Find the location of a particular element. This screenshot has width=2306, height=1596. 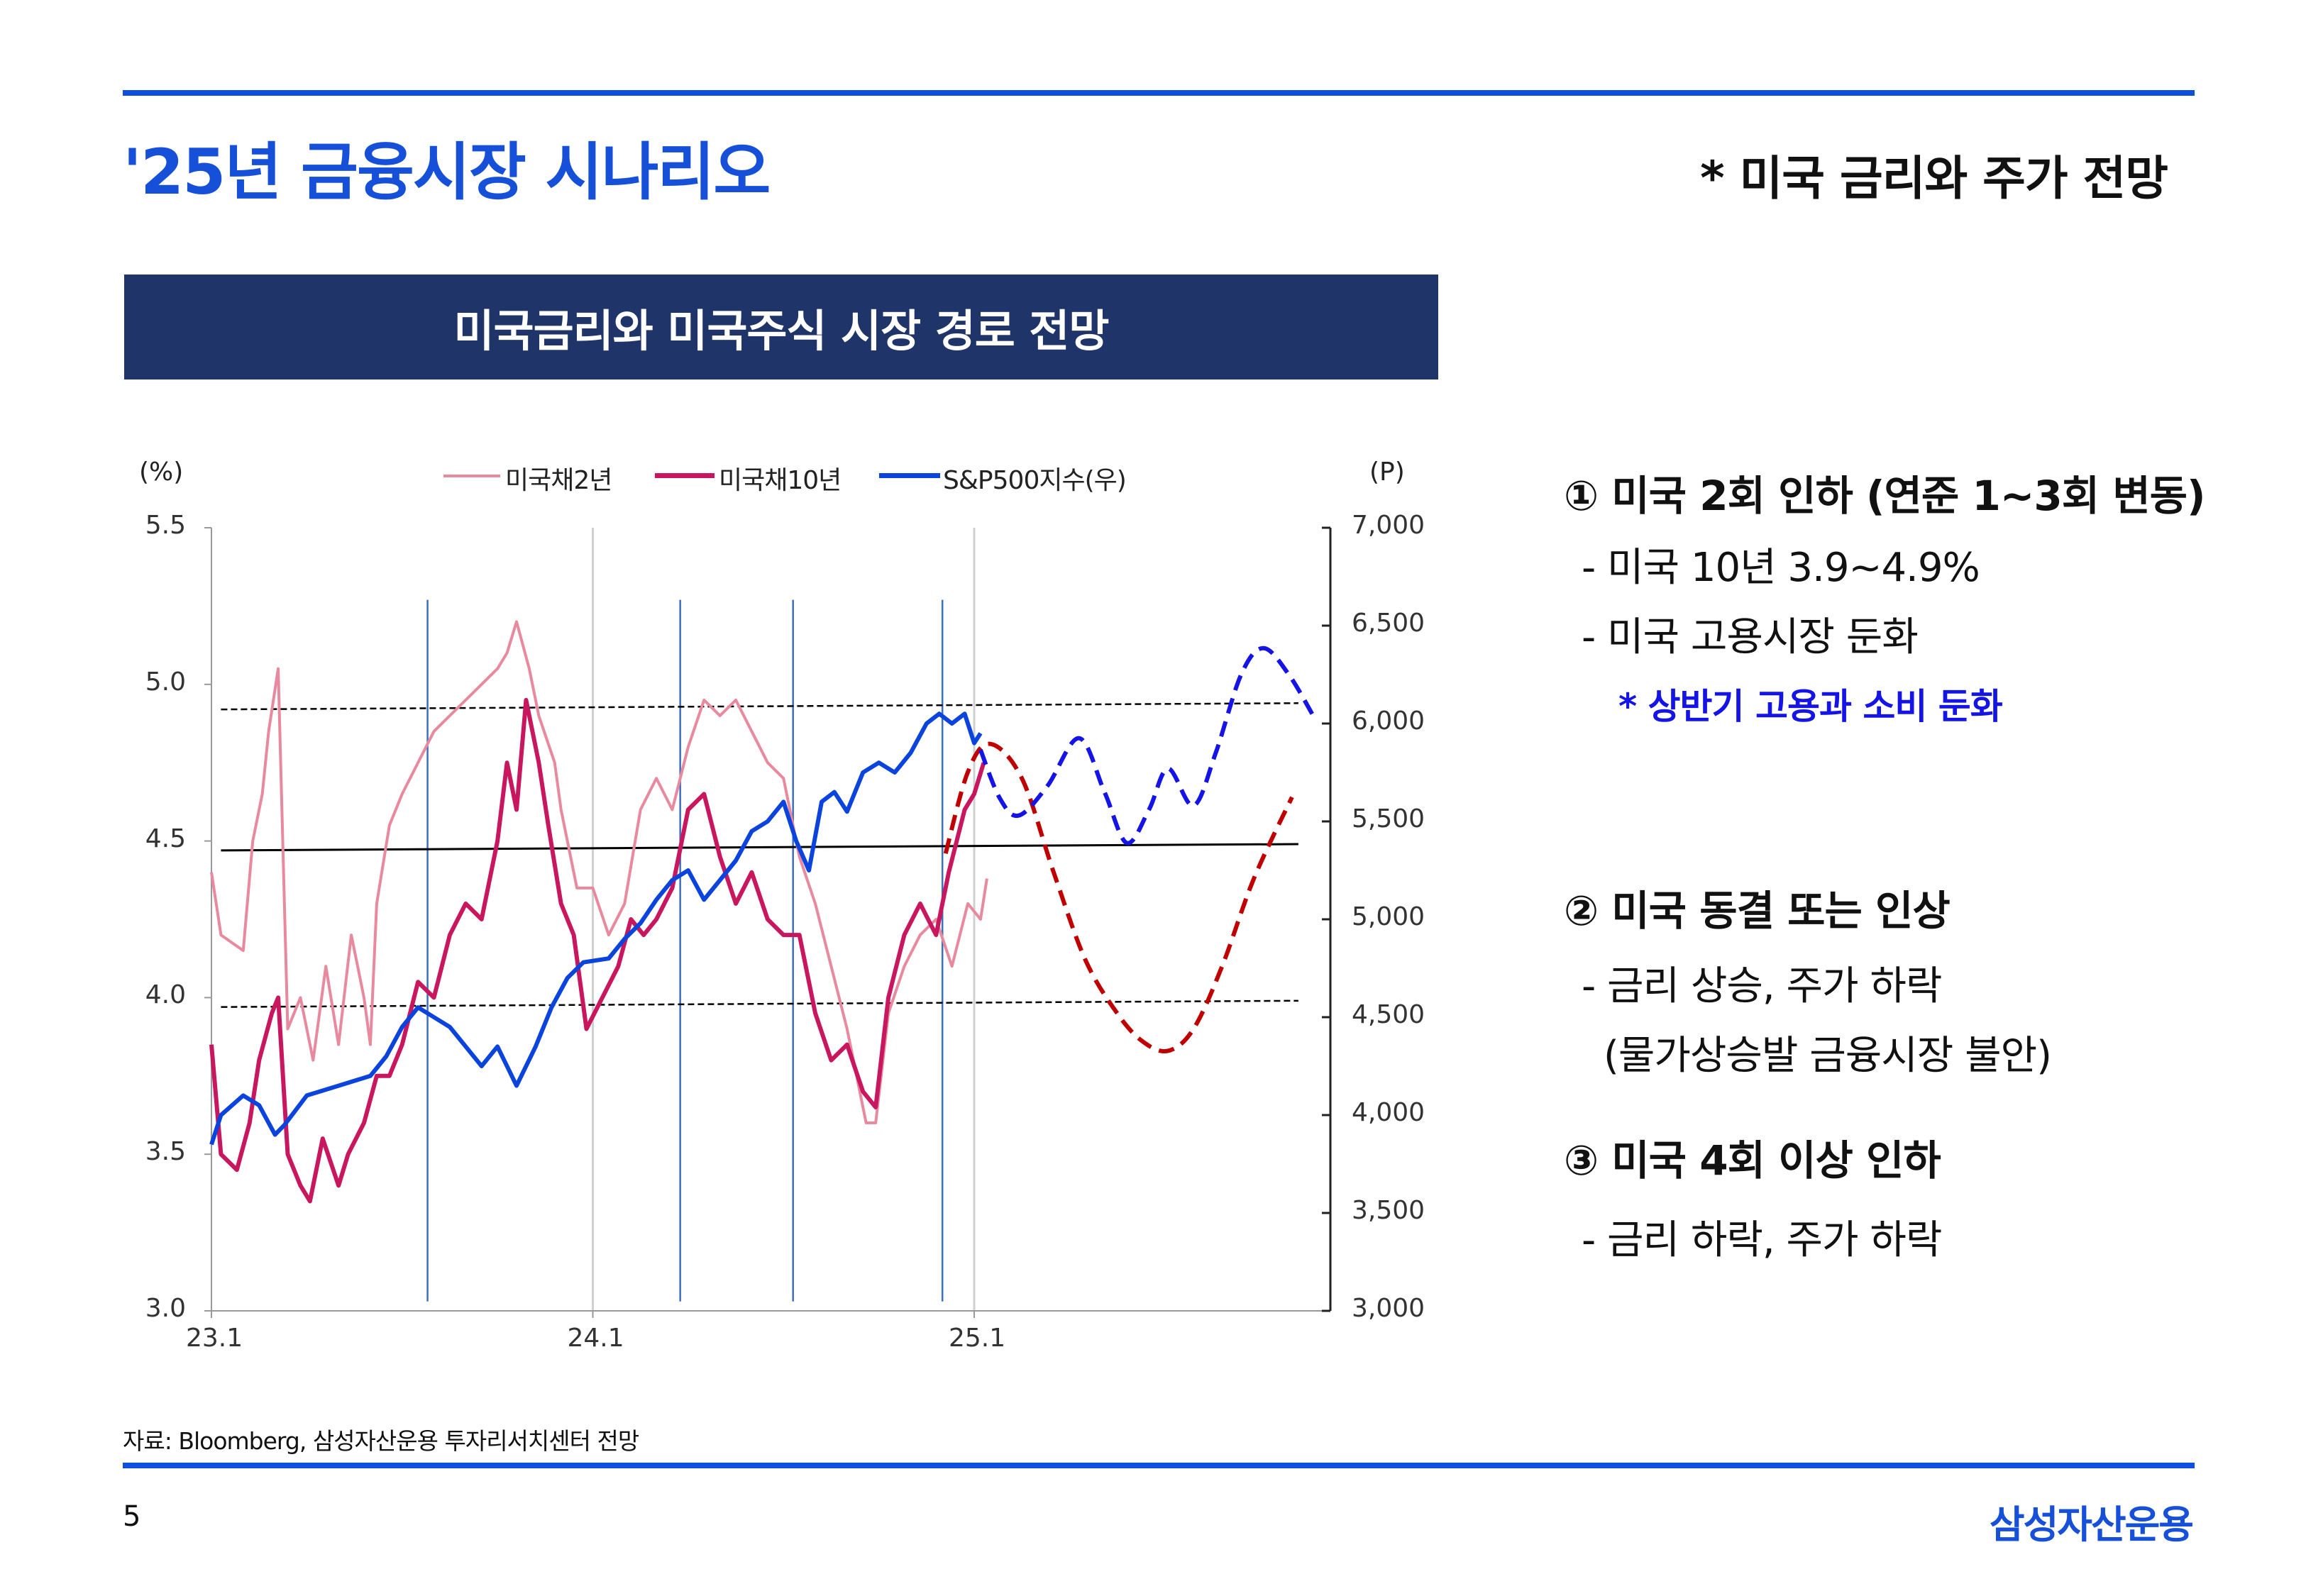

legend-swatch-ust10y is located at coordinates (685, 476).